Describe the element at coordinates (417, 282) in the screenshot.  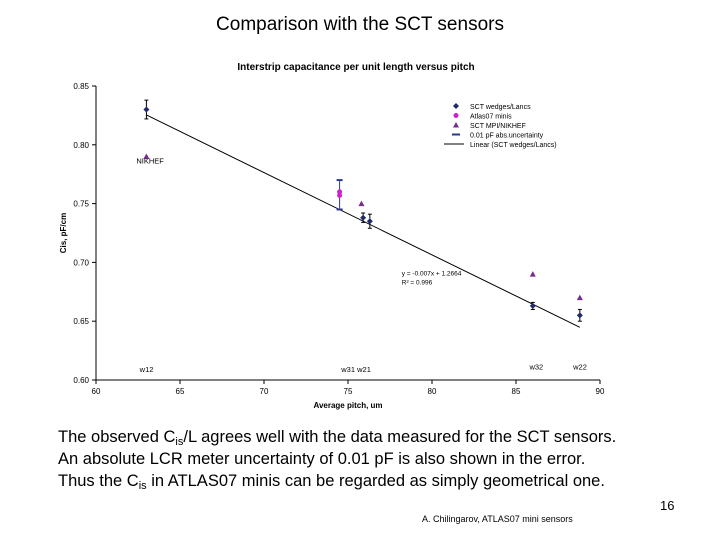
I see `fit-r-squared: R² = 0.996` at that location.